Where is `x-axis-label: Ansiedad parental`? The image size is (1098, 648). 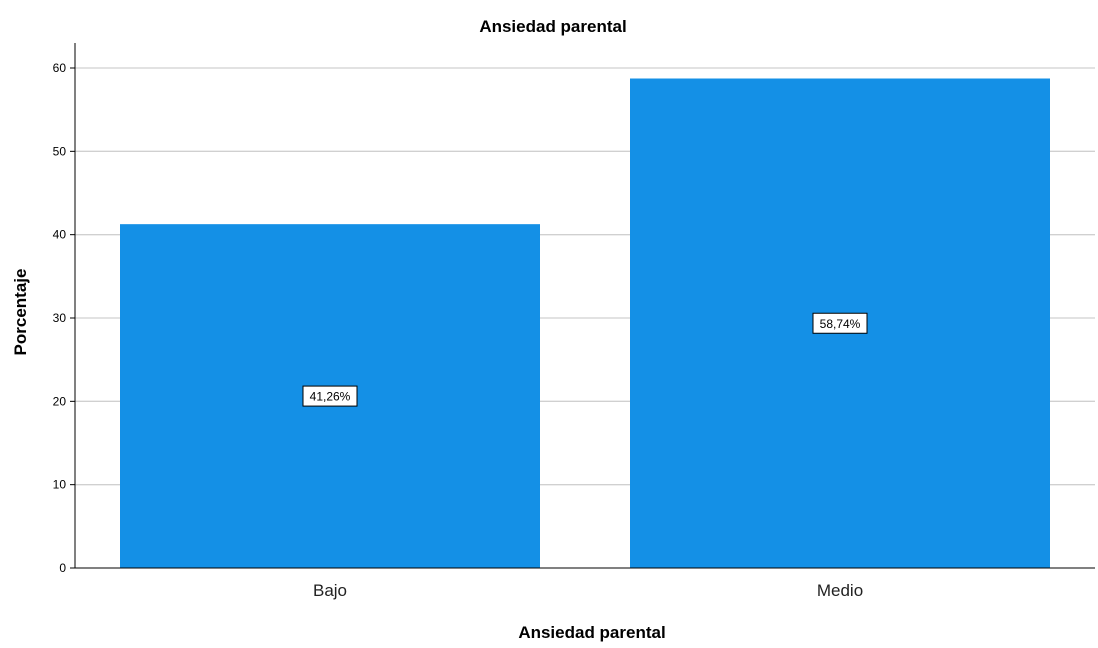 x-axis-label: Ansiedad parental is located at coordinates (591, 632).